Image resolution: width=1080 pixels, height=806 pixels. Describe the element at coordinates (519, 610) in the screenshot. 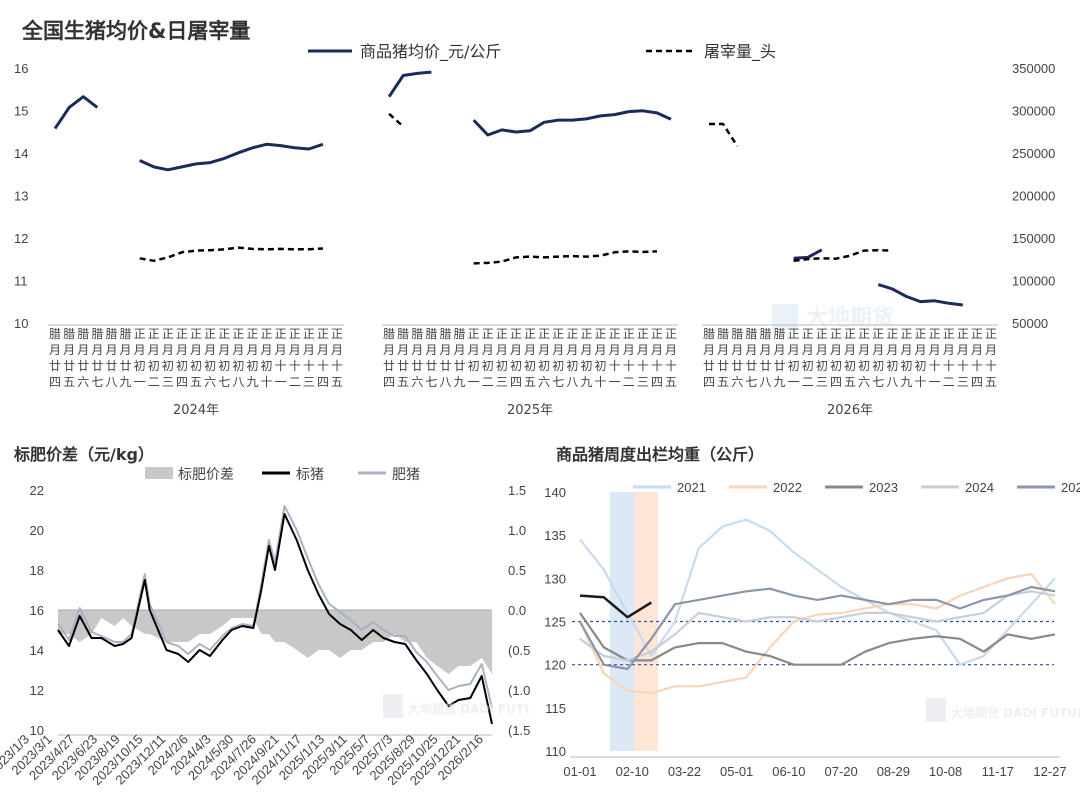

I see `right-y-axis: 1.5 1.0 0.5 0.0 (0.5) (1.0) (1.5)` at that location.